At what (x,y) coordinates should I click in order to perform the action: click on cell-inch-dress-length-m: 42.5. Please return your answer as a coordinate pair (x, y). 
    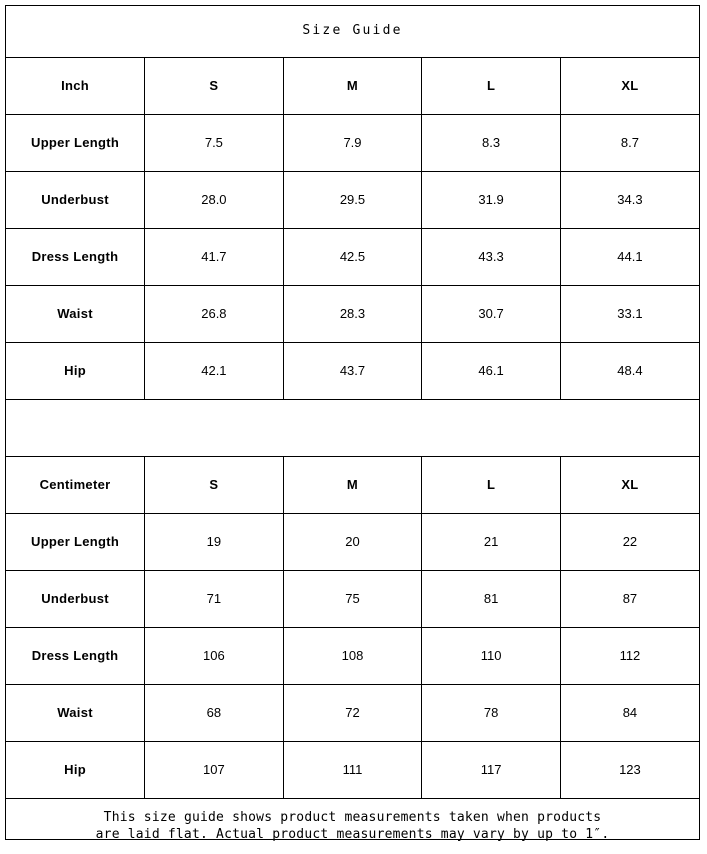
    Looking at the image, I should click on (352, 257).